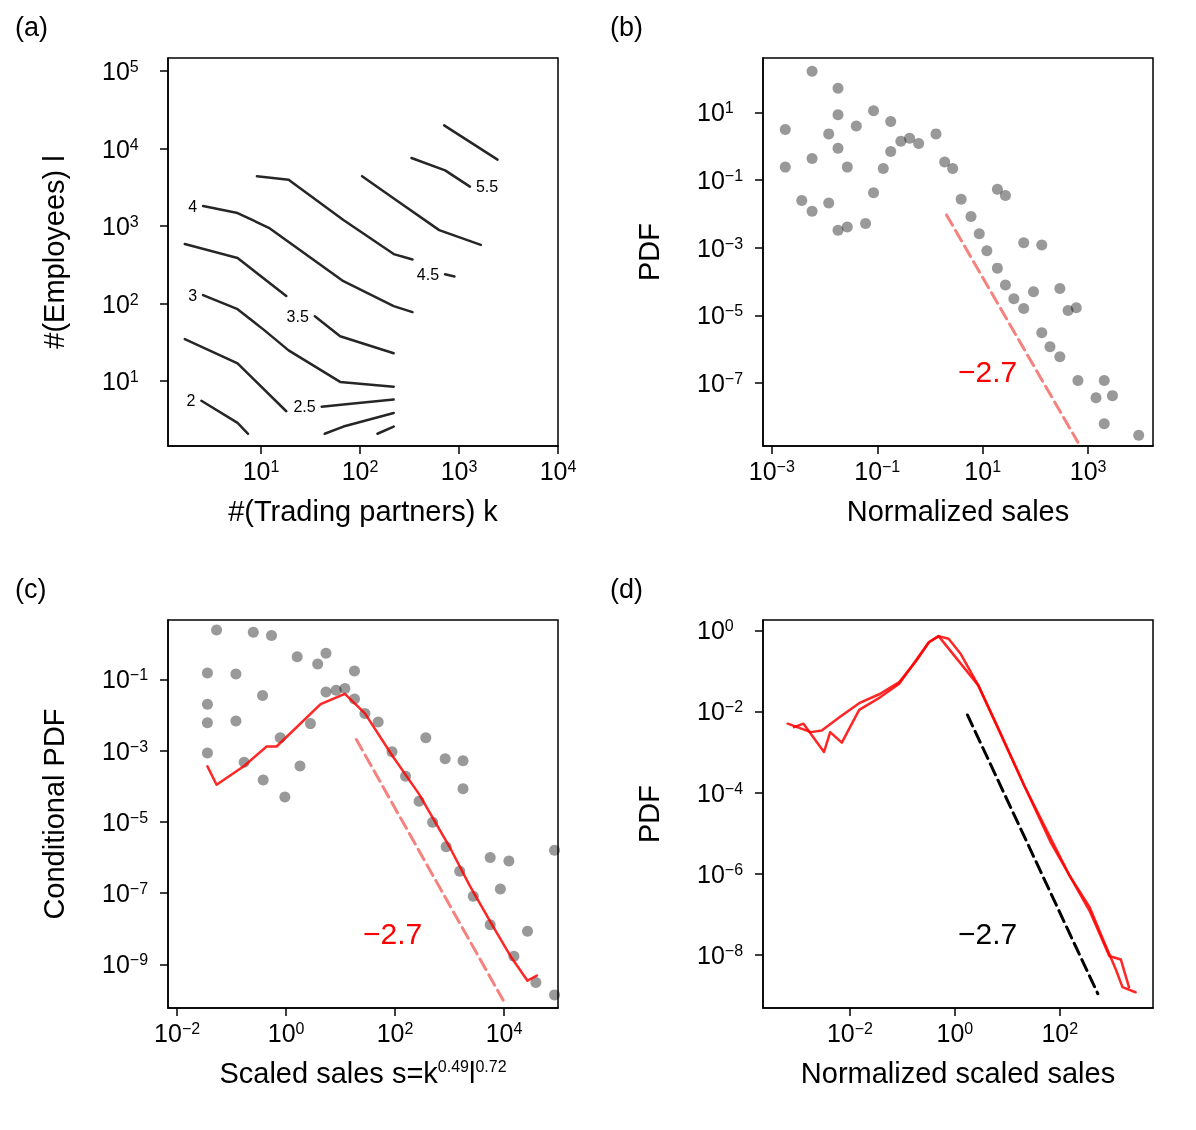 The image size is (1196, 1130). I want to click on y-axis-title: Conditional PDF, so click(53, 814).